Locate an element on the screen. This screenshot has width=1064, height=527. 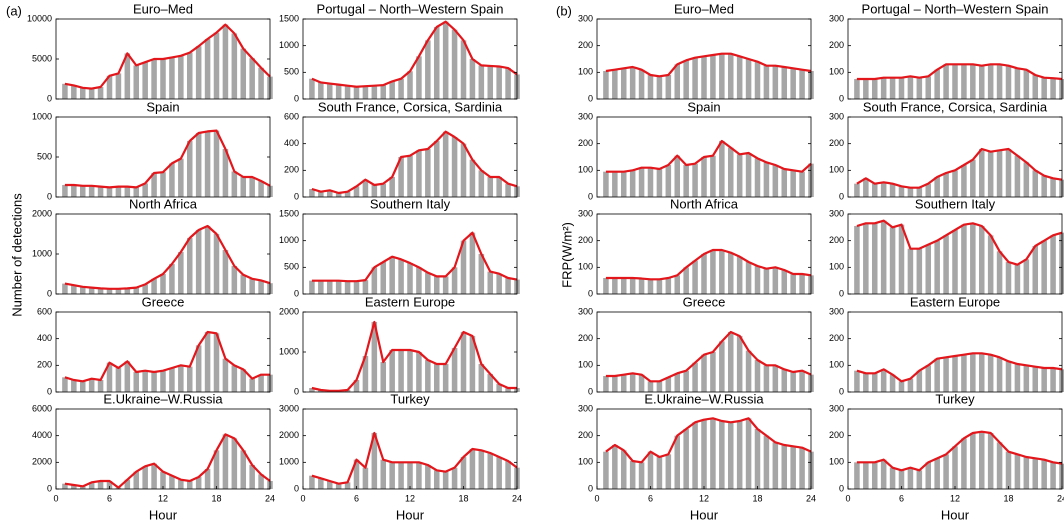
x-axis-label: Hour is located at coordinates (955, 514).